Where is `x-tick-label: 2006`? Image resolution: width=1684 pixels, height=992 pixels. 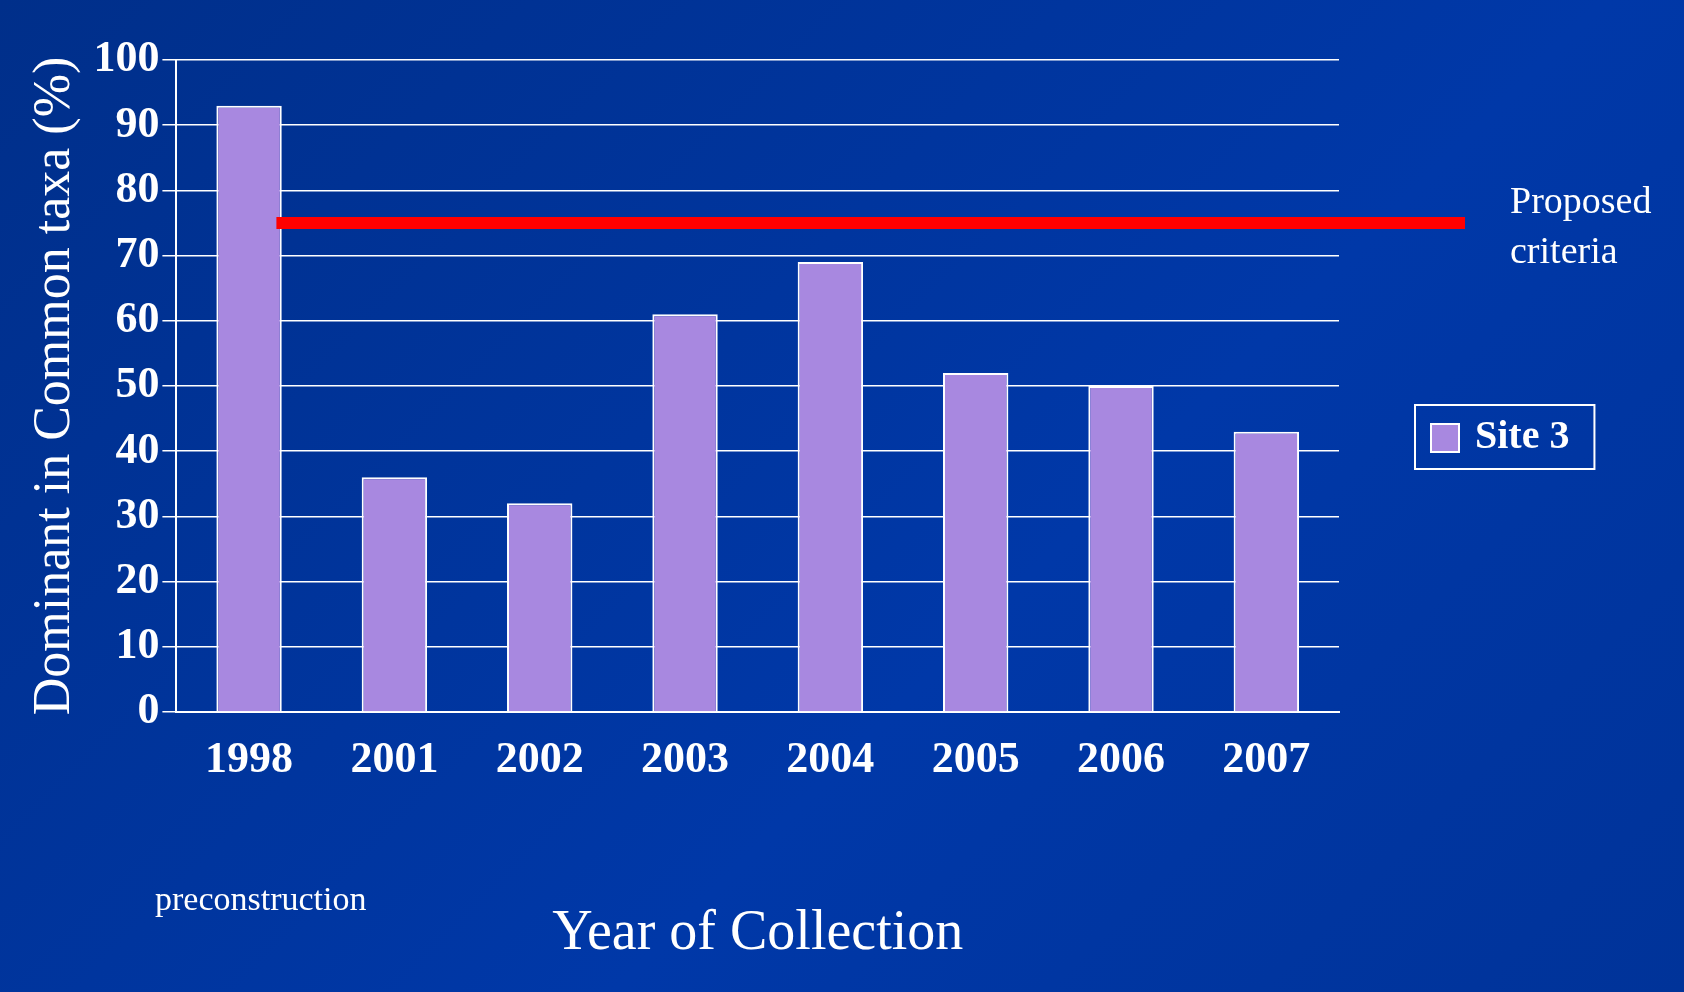 x-tick-label: 2006 is located at coordinates (1121, 757).